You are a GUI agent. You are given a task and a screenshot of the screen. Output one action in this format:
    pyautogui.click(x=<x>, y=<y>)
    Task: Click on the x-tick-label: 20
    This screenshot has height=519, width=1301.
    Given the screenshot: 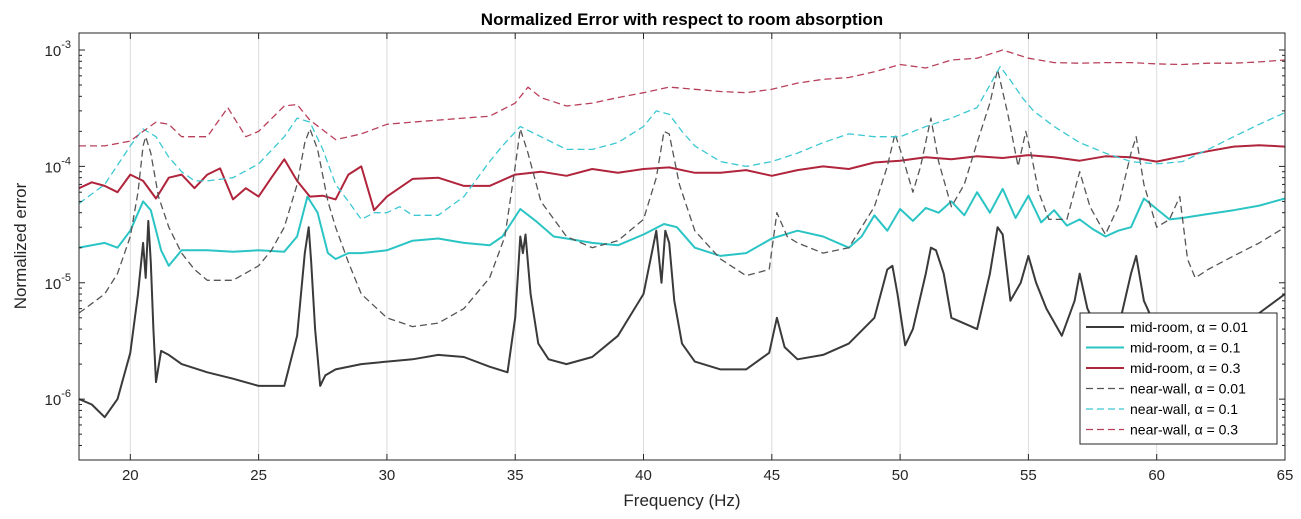 What is the action you would take?
    pyautogui.click(x=130, y=475)
    